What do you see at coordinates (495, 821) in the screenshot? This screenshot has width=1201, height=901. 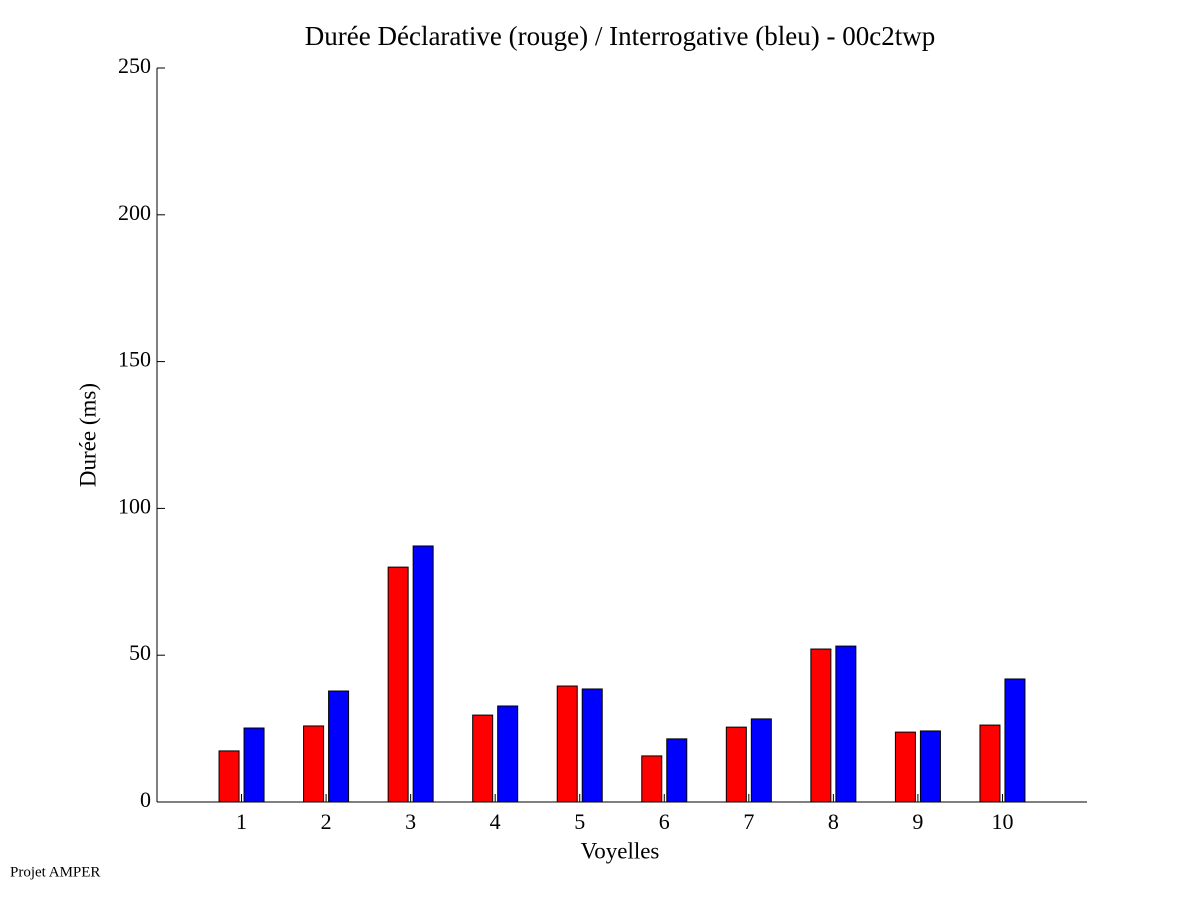 I see `x-tick-label: 4` at bounding box center [495, 821].